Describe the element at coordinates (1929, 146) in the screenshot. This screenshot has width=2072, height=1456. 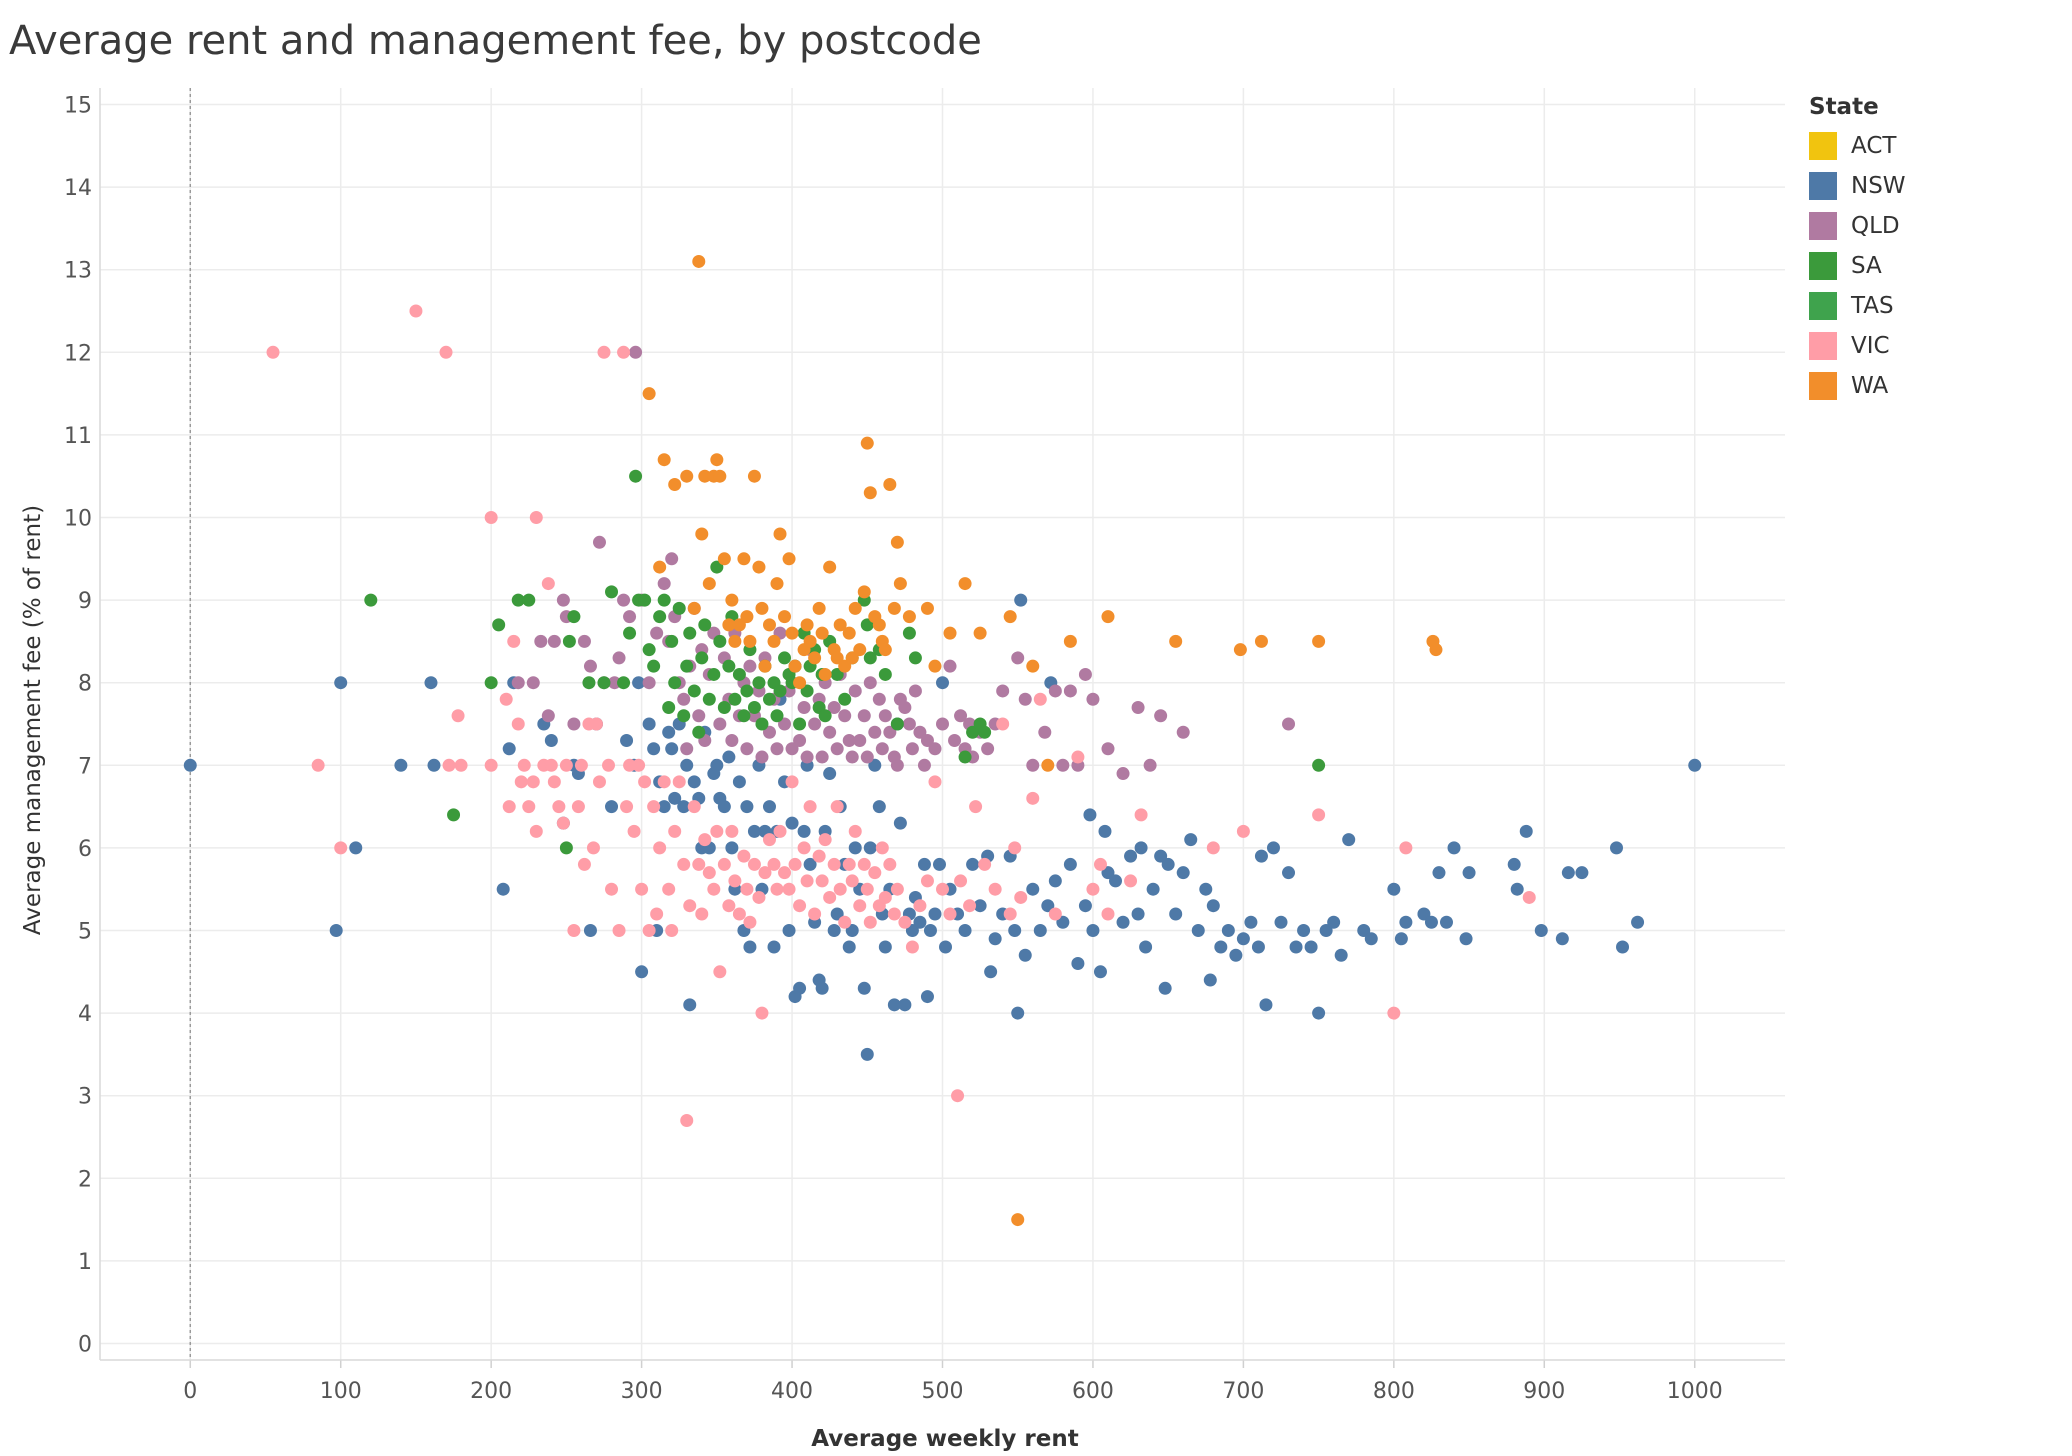
I see `legend-item-act: ACT` at that location.